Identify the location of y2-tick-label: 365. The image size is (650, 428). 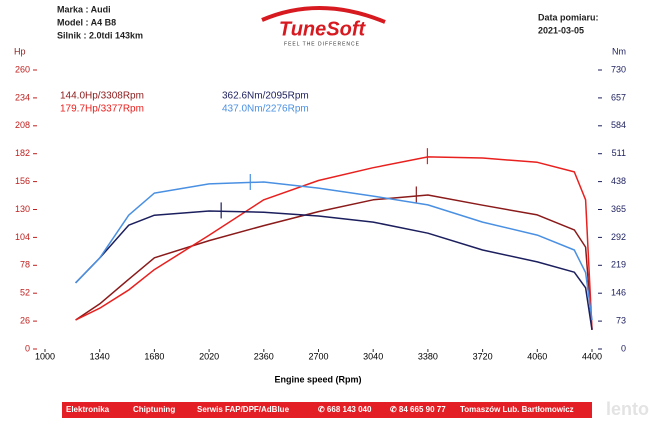
(618, 209).